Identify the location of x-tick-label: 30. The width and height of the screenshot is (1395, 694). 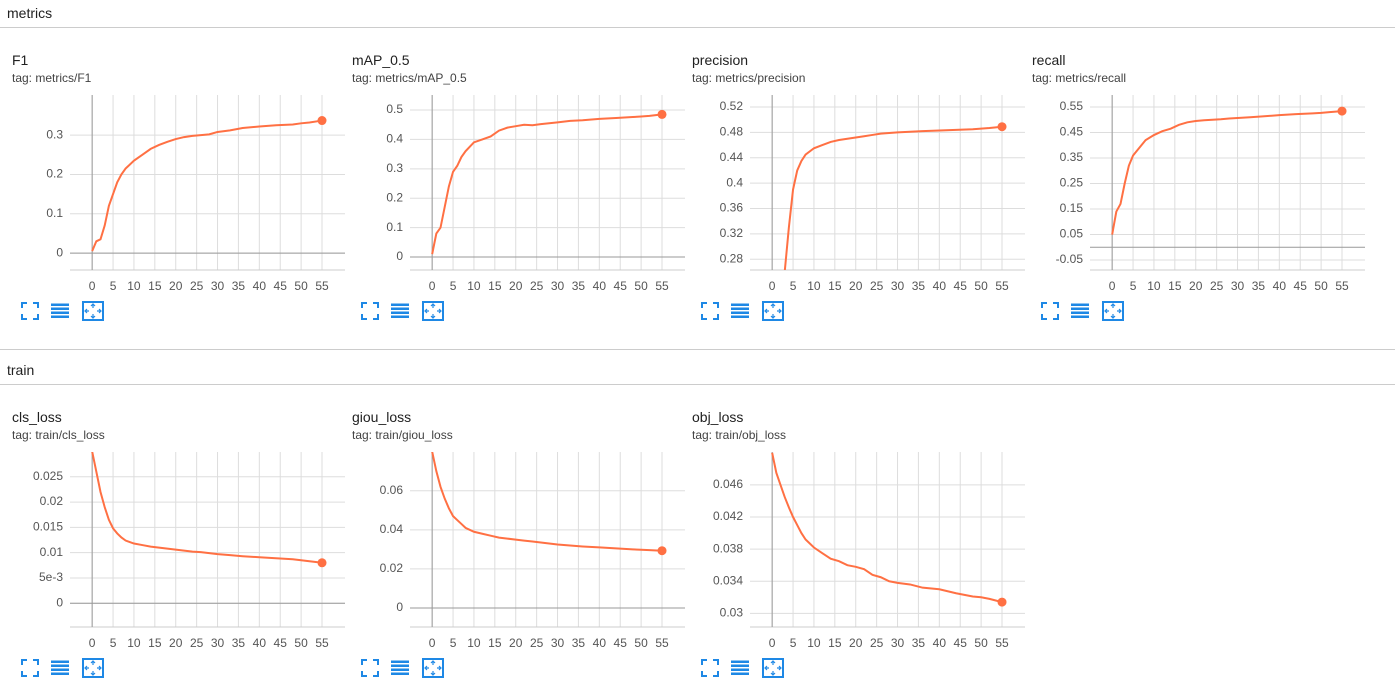
(558, 286).